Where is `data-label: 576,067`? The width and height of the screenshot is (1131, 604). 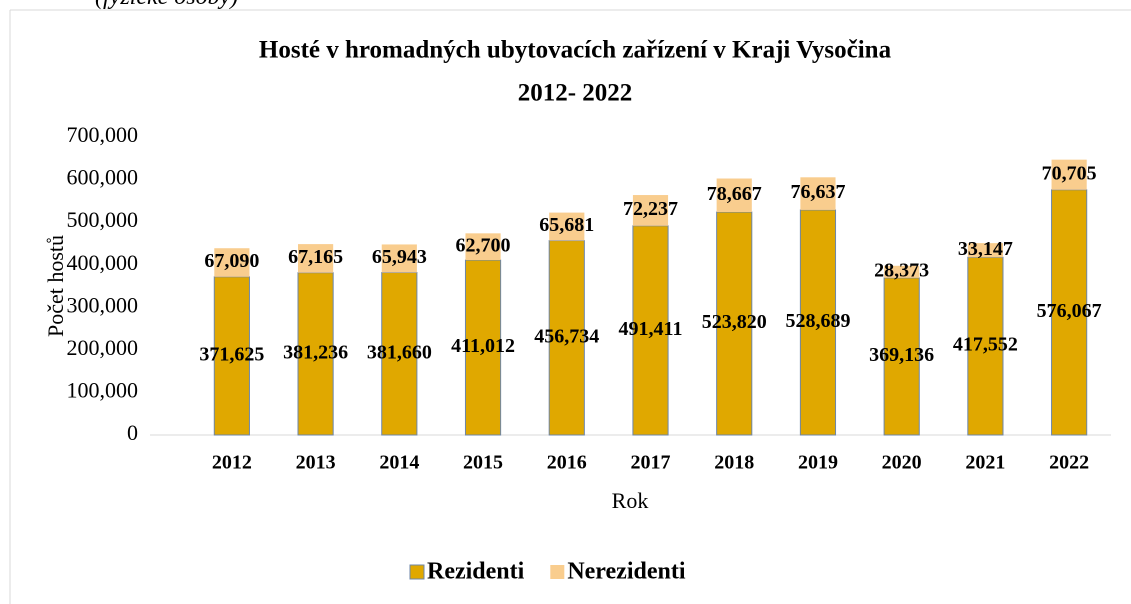 data-label: 576,067 is located at coordinates (1069, 311).